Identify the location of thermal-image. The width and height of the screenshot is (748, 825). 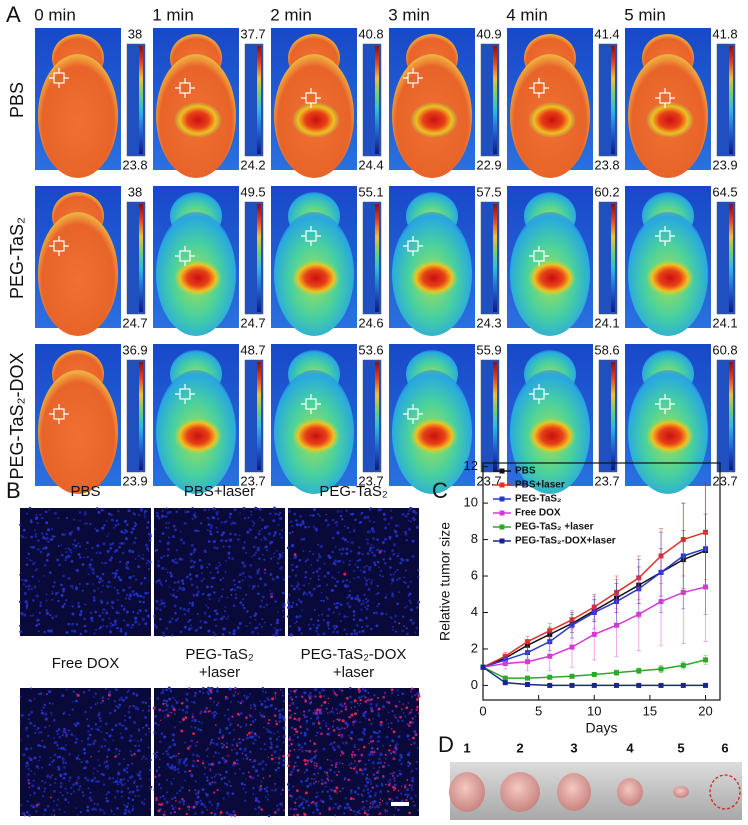
(90, 419).